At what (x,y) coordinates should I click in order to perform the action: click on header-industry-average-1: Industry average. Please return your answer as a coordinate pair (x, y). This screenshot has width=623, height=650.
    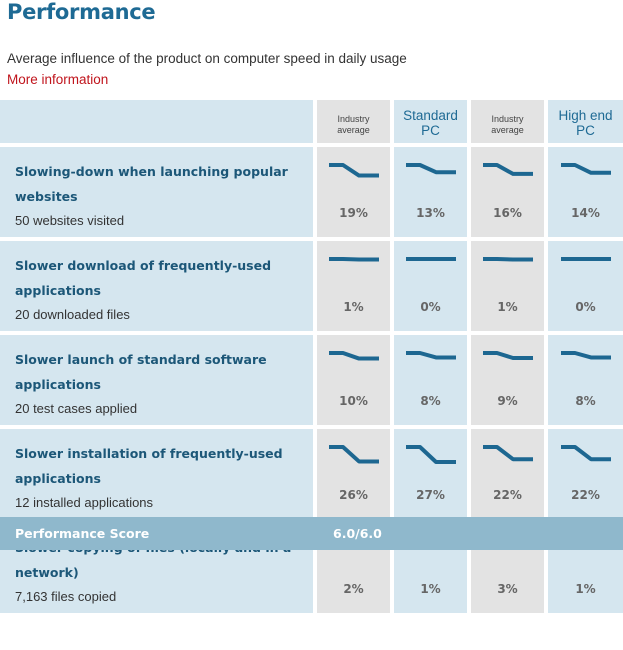
    Looking at the image, I should click on (353, 121).